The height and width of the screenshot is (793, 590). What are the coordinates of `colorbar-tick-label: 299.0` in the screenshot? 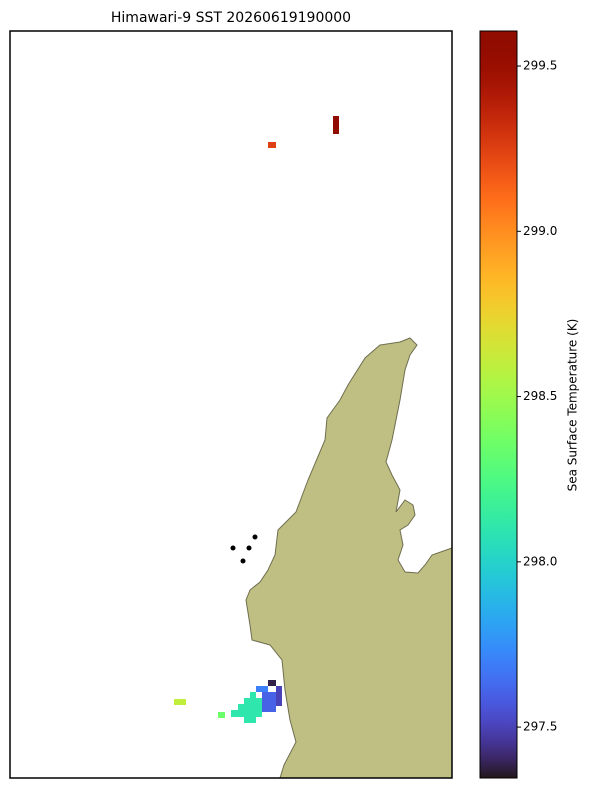 It's located at (540, 231).